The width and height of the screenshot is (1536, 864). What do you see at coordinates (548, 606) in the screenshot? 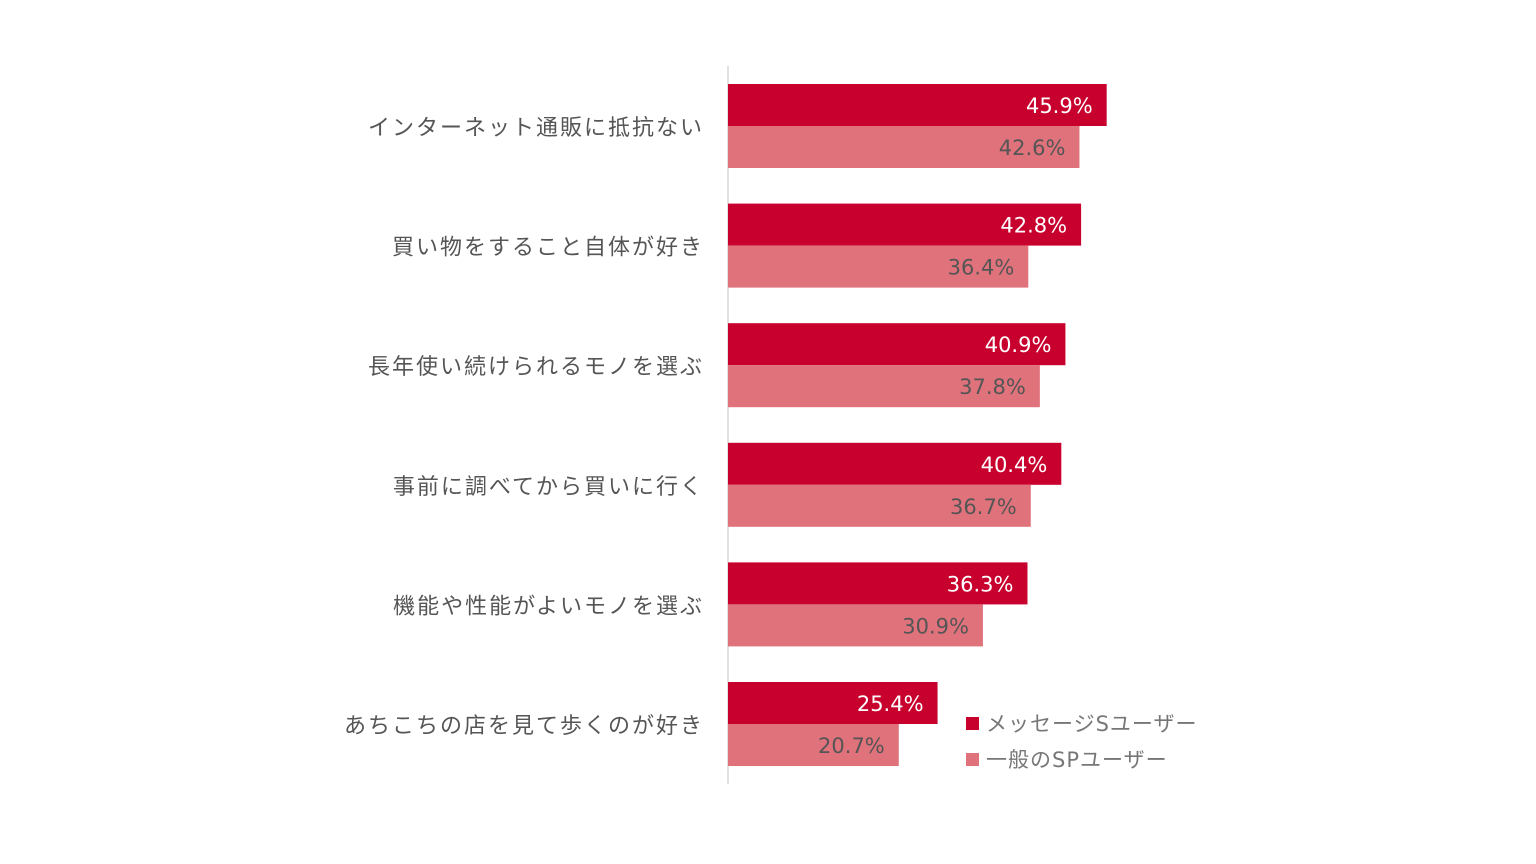
I see `category-label: 機能や性能がよいモノを選ぶ` at bounding box center [548, 606].